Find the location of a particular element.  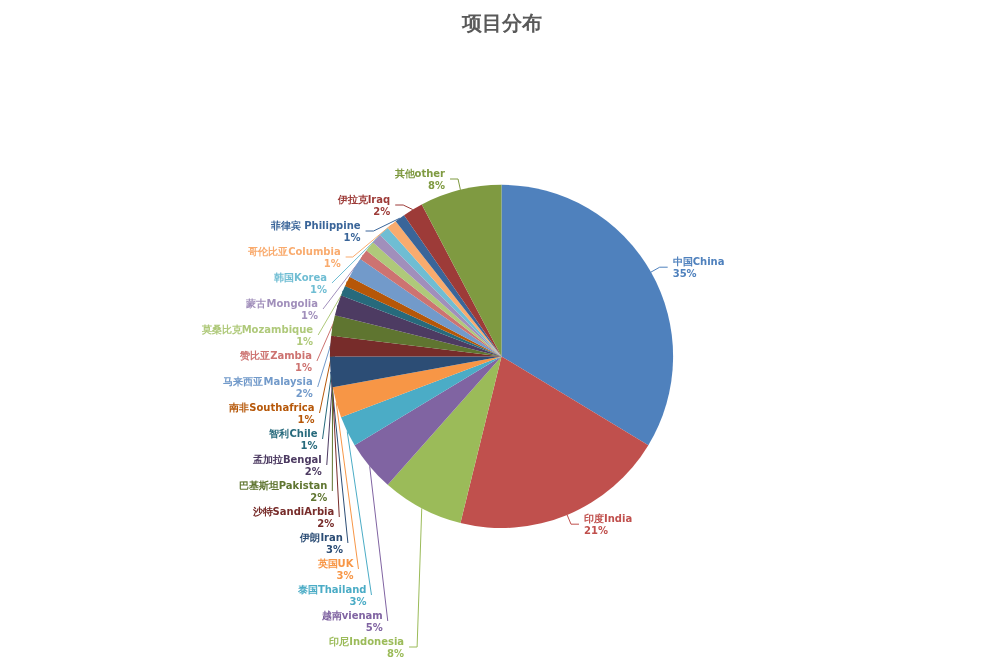

slice-label: 哥伦比亚Columbia is located at coordinates (294, 251).